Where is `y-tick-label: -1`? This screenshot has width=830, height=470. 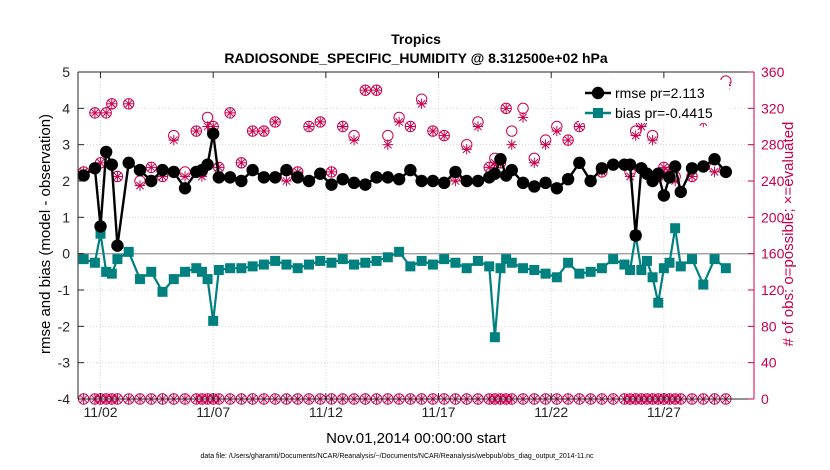
y-tick-label: -1 is located at coordinates (64, 290).